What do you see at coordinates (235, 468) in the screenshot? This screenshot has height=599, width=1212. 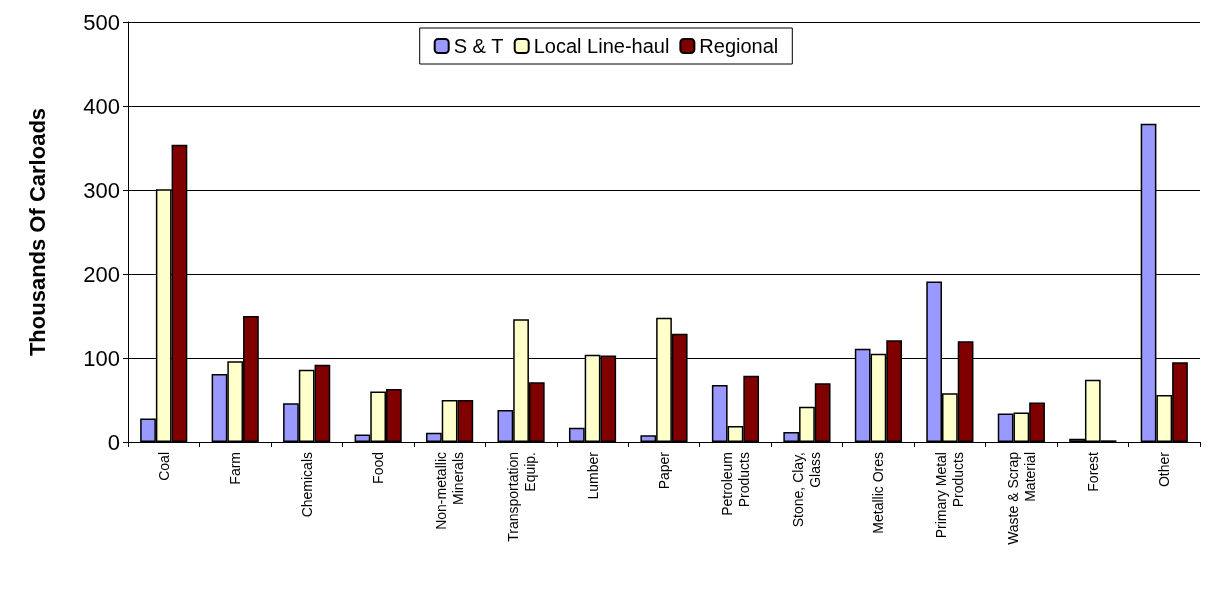 I see `x-tick-label: Farm` at bounding box center [235, 468].